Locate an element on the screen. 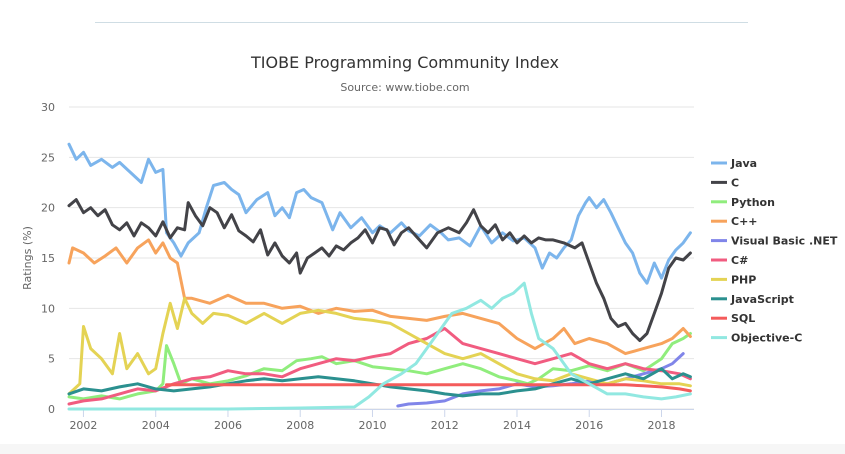 Image resolution: width=845 pixels, height=454 pixels. x-tick-label: 2018 is located at coordinates (661, 425).